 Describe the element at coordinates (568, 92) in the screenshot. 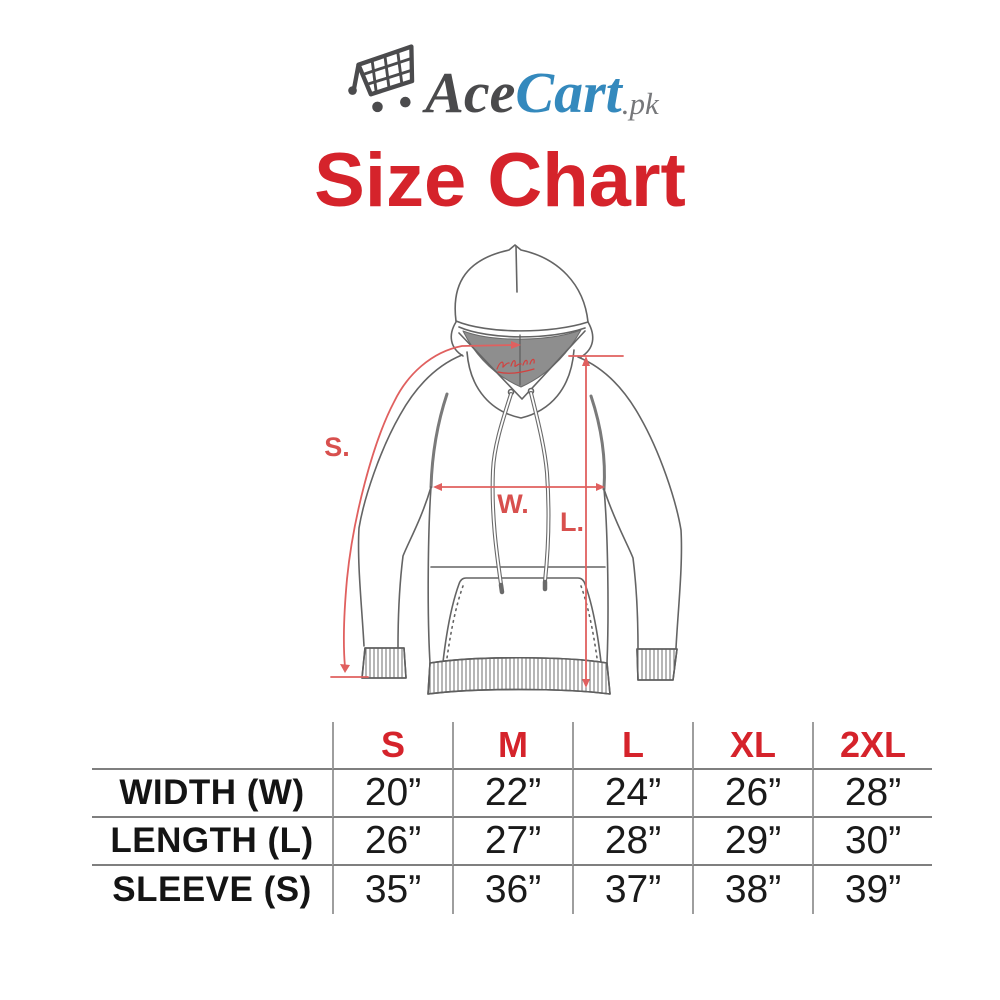

I see `brand-name-cart: Cart` at that location.